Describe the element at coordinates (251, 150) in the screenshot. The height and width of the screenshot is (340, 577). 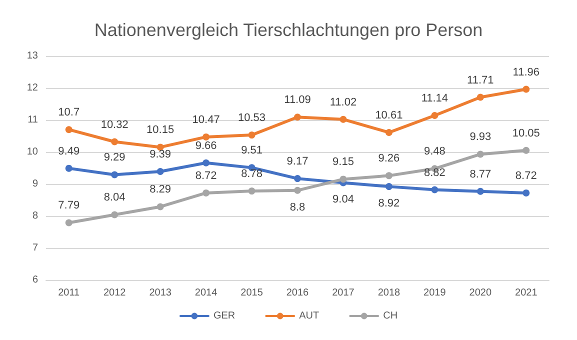
I see `data-label: 9.51` at that location.